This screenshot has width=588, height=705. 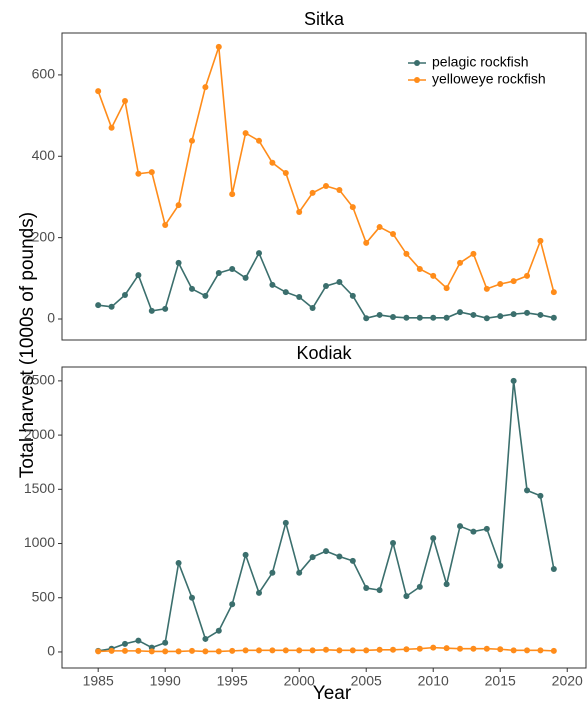 What do you see at coordinates (480, 62) in the screenshot?
I see `legend-label: pelagic rockfish` at bounding box center [480, 62].